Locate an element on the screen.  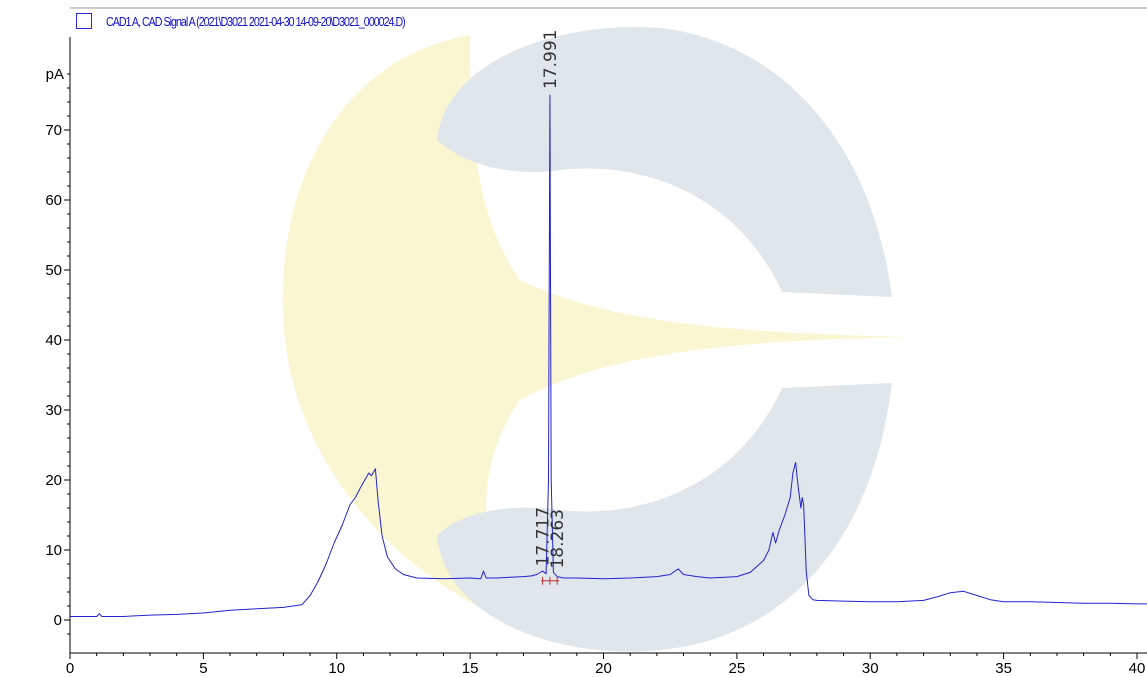
x-tick-label: 30 is located at coordinates (870, 668).